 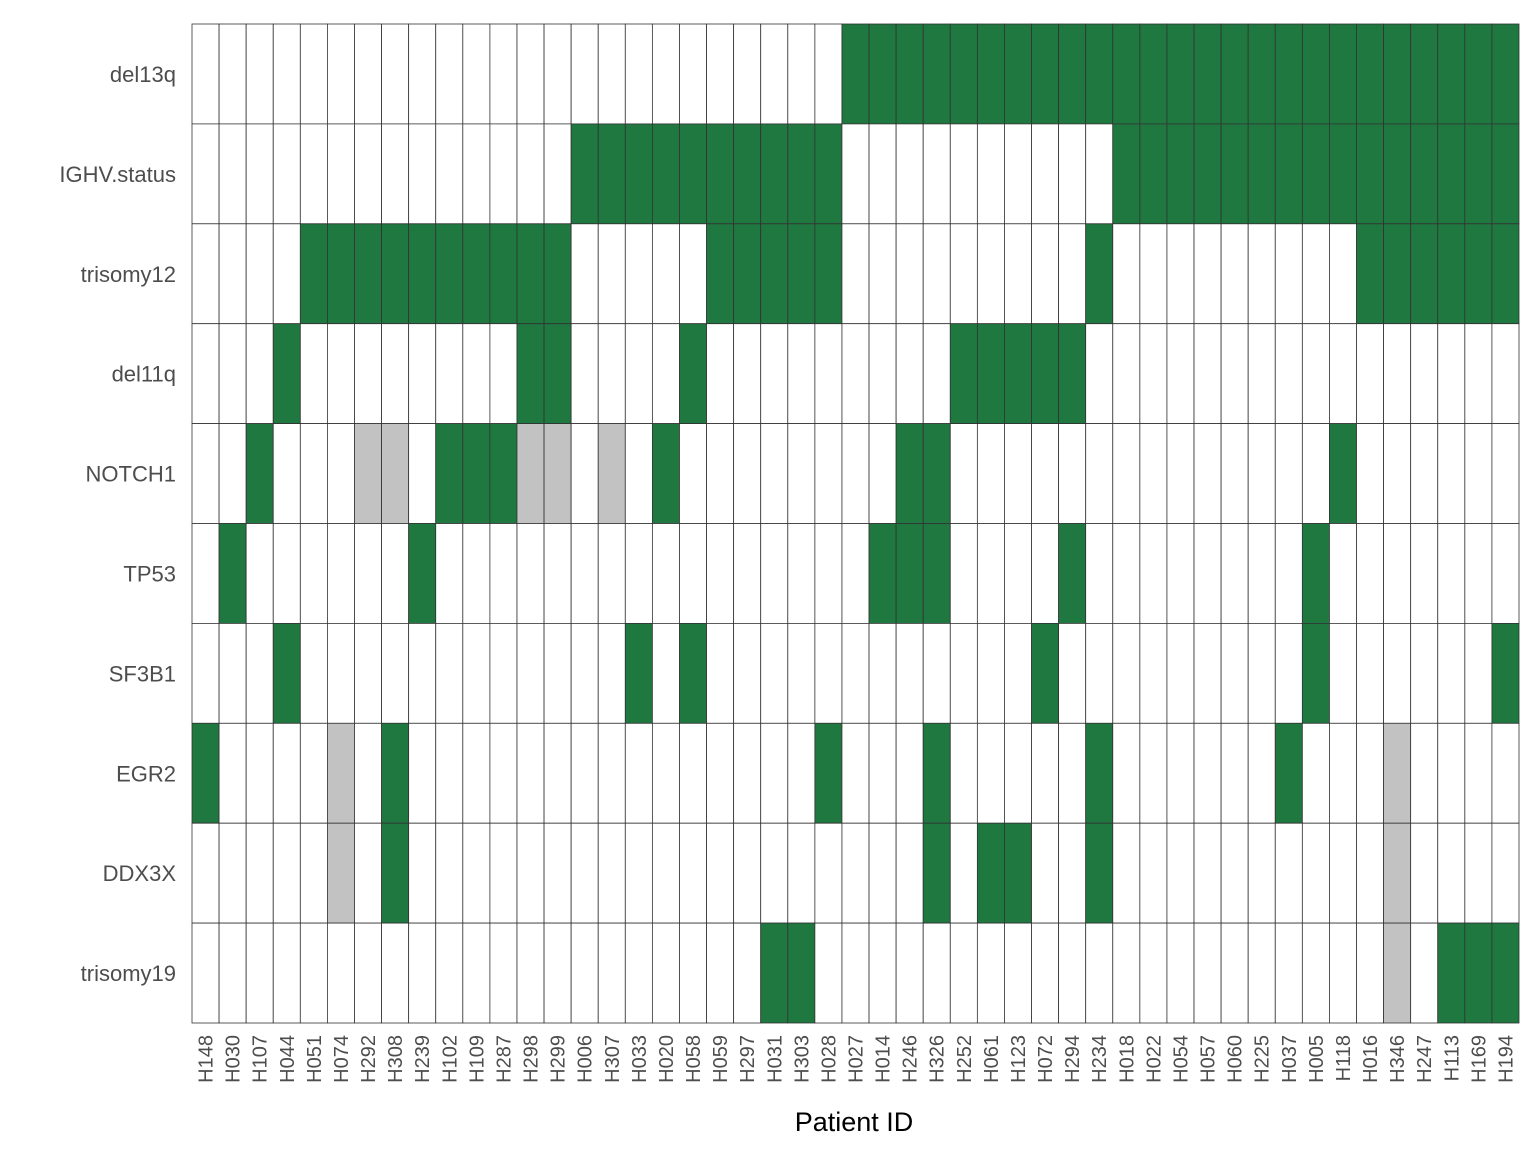 What do you see at coordinates (1451, 873) in the screenshot?
I see `heatmap-cell-DDX3X-H113` at bounding box center [1451, 873].